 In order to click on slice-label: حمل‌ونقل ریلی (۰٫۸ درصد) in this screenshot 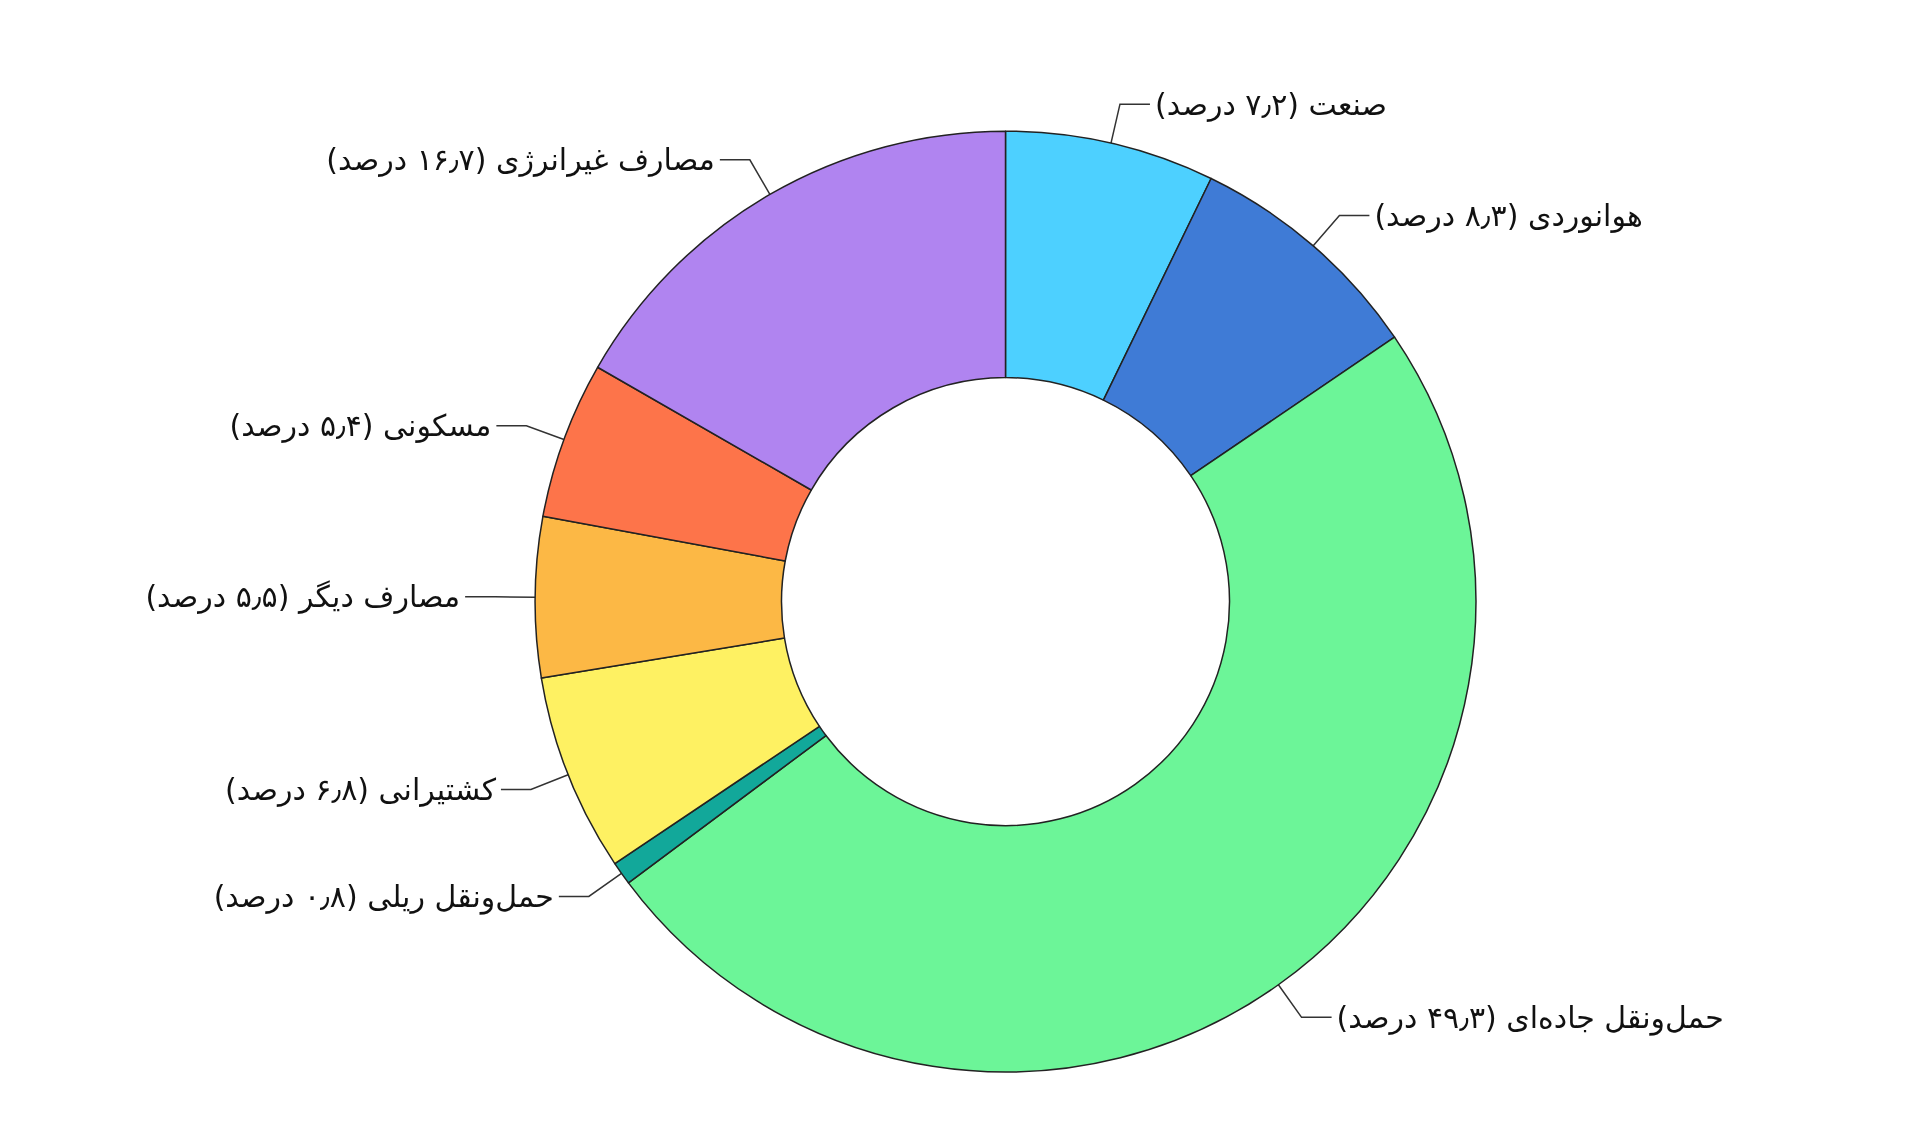, I will do `click(383, 896)`.